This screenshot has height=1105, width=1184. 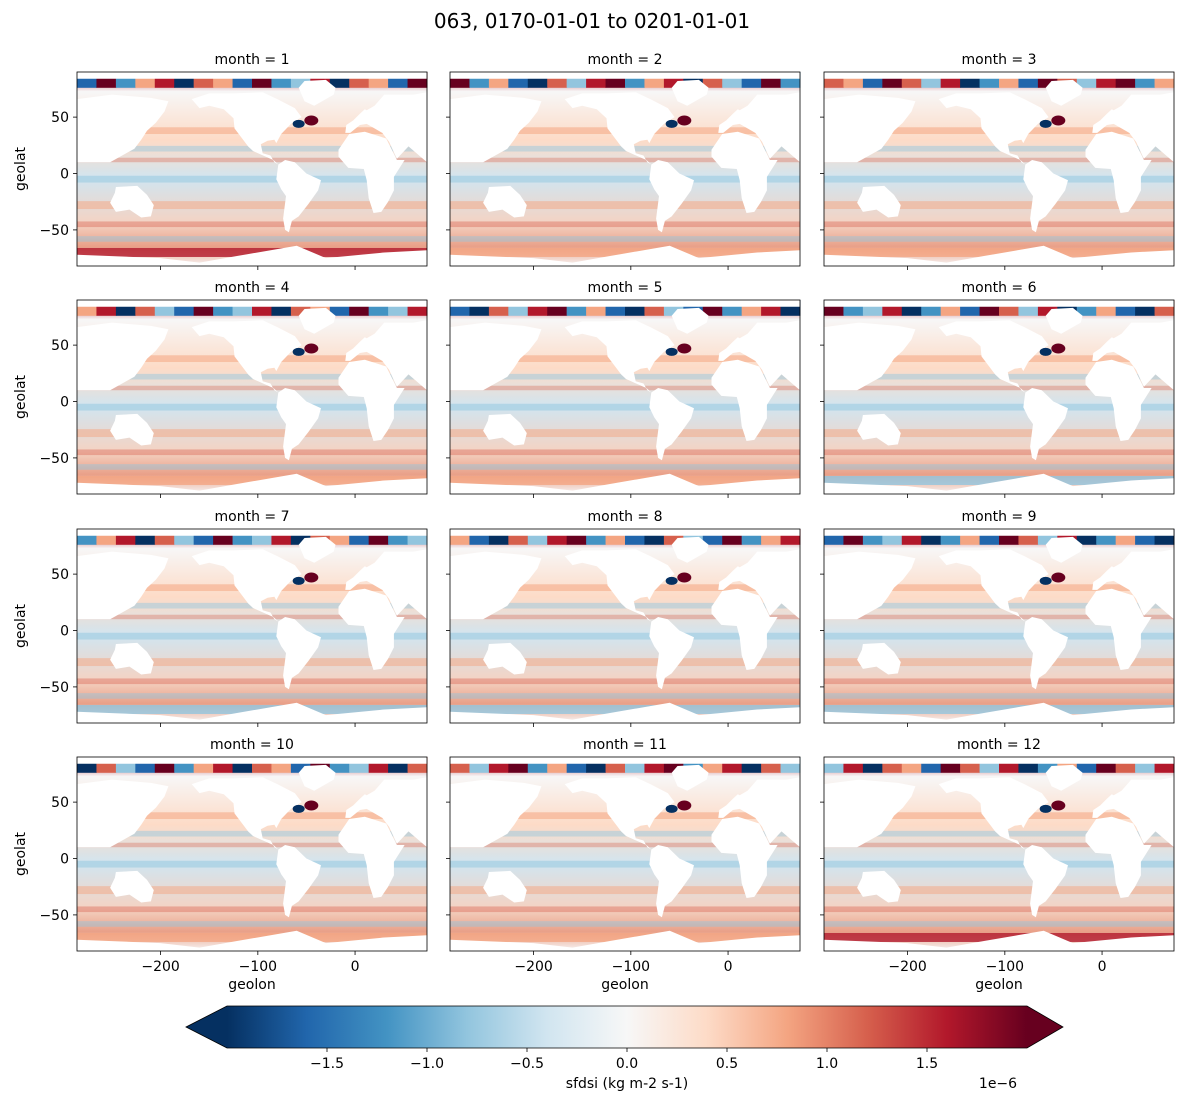 I want to click on colorbar-tick-label: −0.5, so click(x=527, y=1064).